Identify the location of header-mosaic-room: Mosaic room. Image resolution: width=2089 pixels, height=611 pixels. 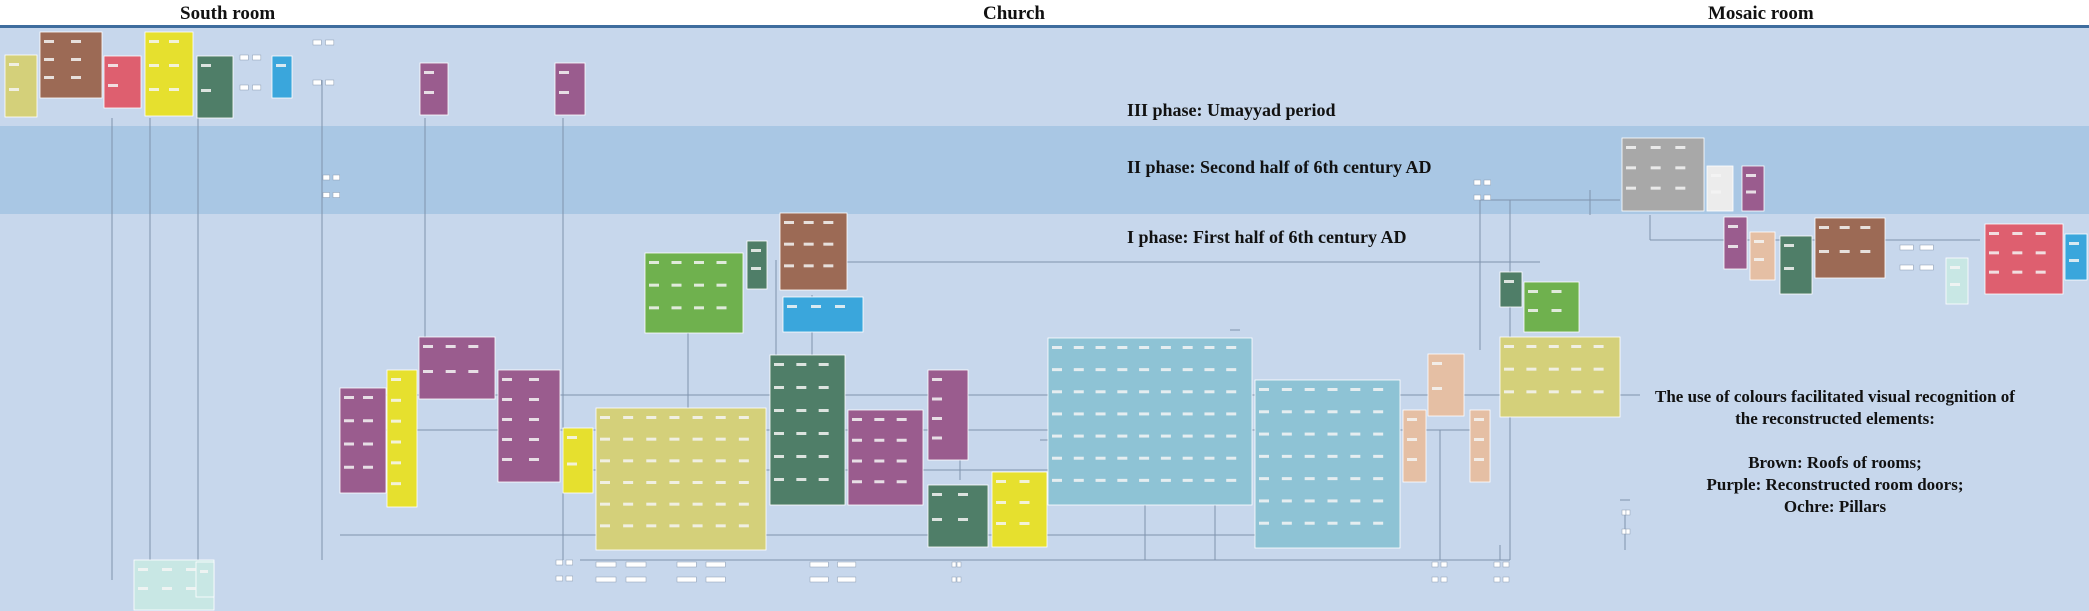
(1761, 13).